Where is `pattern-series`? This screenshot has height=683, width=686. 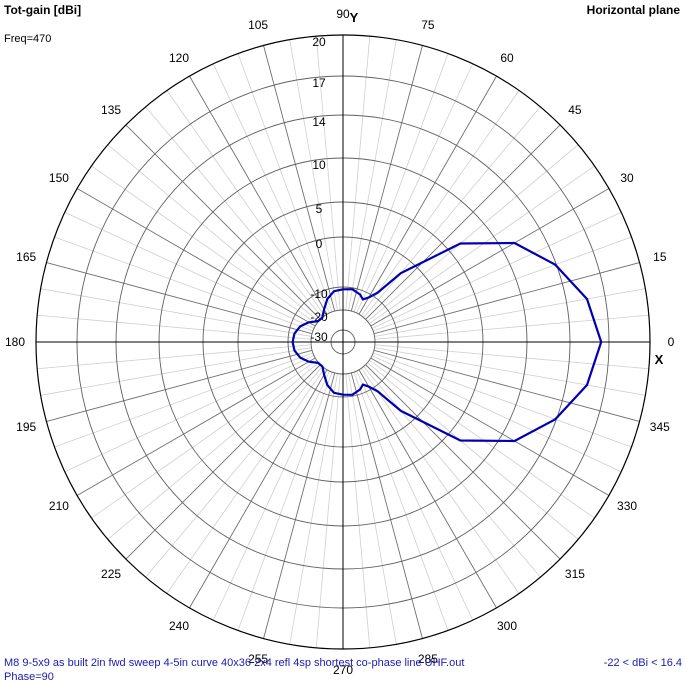
pattern-series is located at coordinates (447, 342).